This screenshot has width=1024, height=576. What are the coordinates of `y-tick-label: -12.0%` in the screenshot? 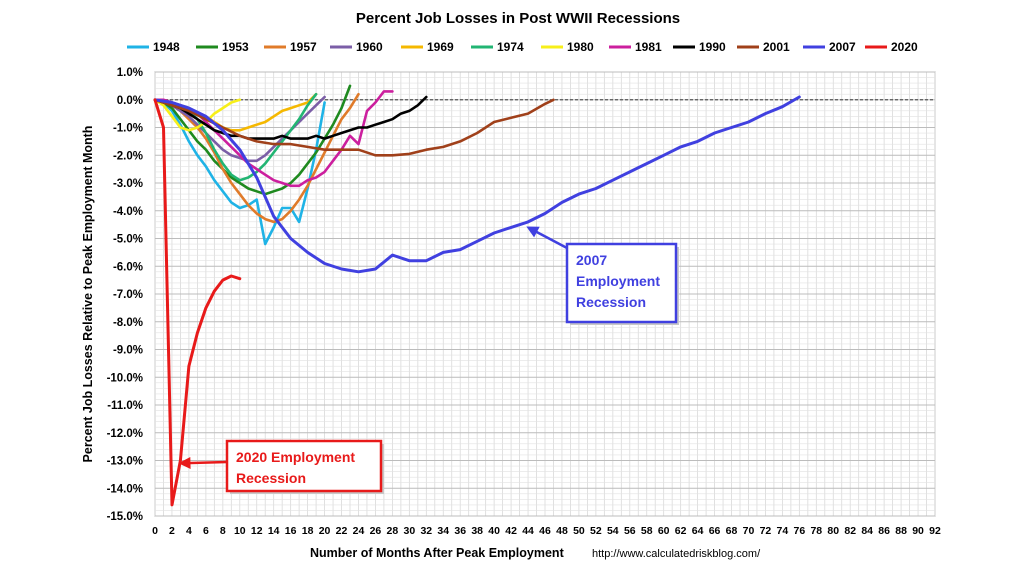 It's located at (125, 434).